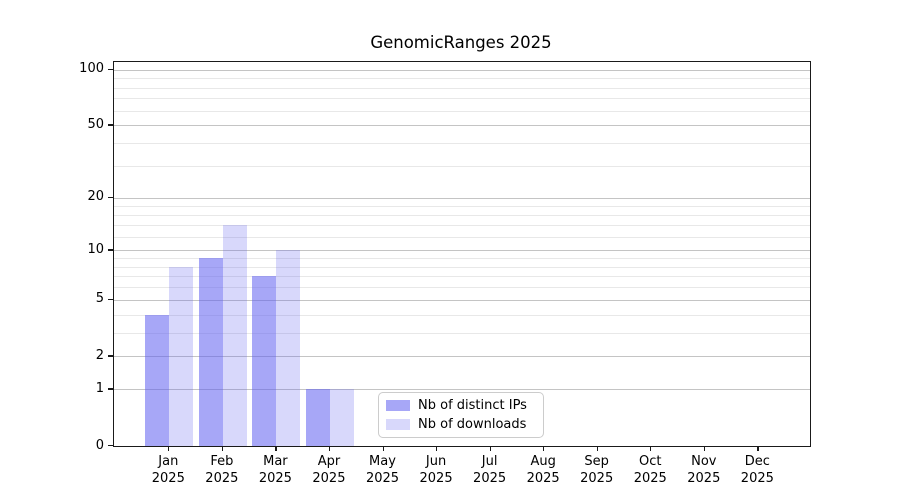 Image resolution: width=900 pixels, height=500 pixels. What do you see at coordinates (757, 470) in the screenshot?
I see `x-tick-label-Dec: Dec 2025` at bounding box center [757, 470].